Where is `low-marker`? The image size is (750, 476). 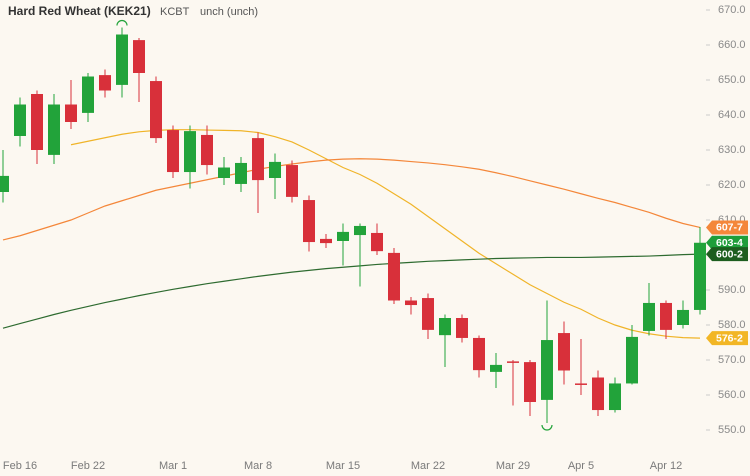 low-marker is located at coordinates (547, 427).